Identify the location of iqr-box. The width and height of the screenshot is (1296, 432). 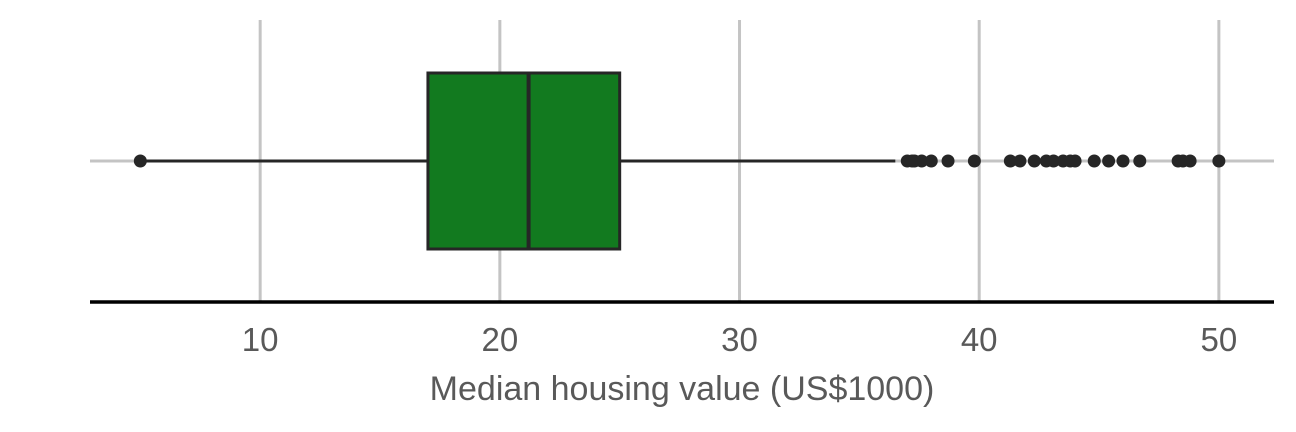
(524, 161).